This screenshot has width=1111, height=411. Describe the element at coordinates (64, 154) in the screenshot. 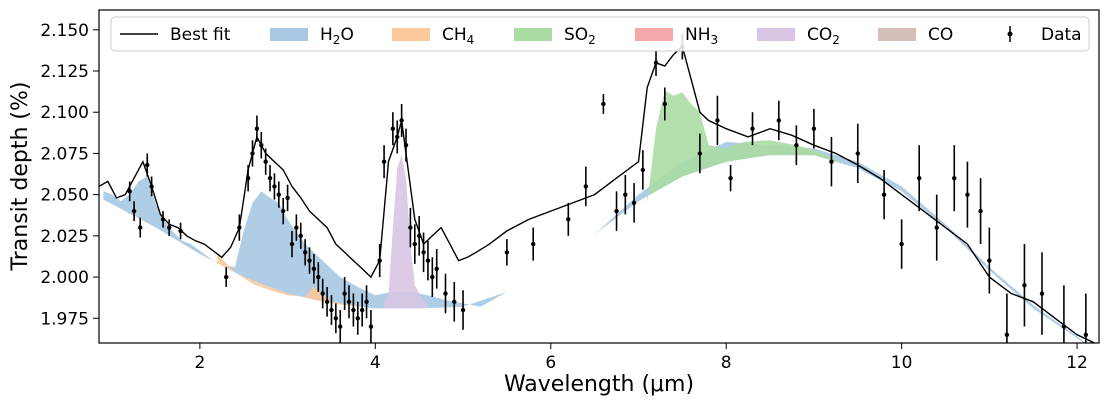

I see `y-tick-label: 2.075` at that location.